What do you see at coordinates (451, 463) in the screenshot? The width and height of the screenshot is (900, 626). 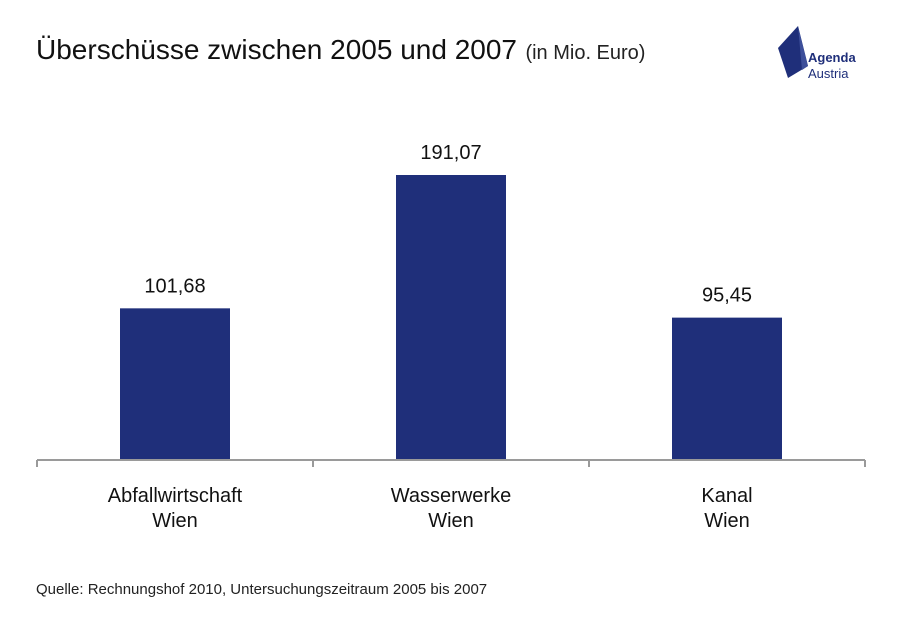 I see `x-axis` at bounding box center [451, 463].